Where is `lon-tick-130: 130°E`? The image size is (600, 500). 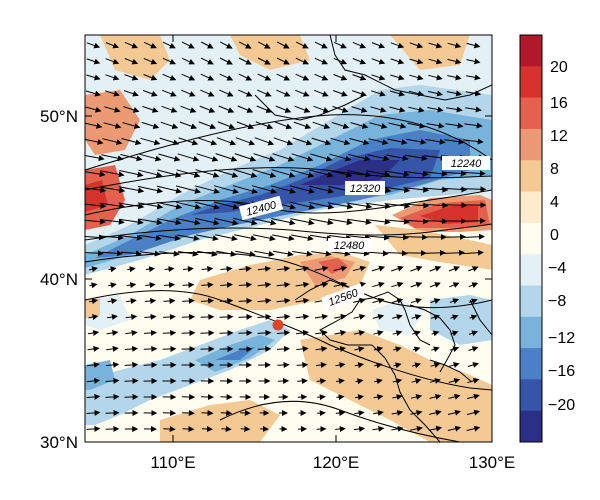
lon-tick-130: 130°E is located at coordinates (492, 462).